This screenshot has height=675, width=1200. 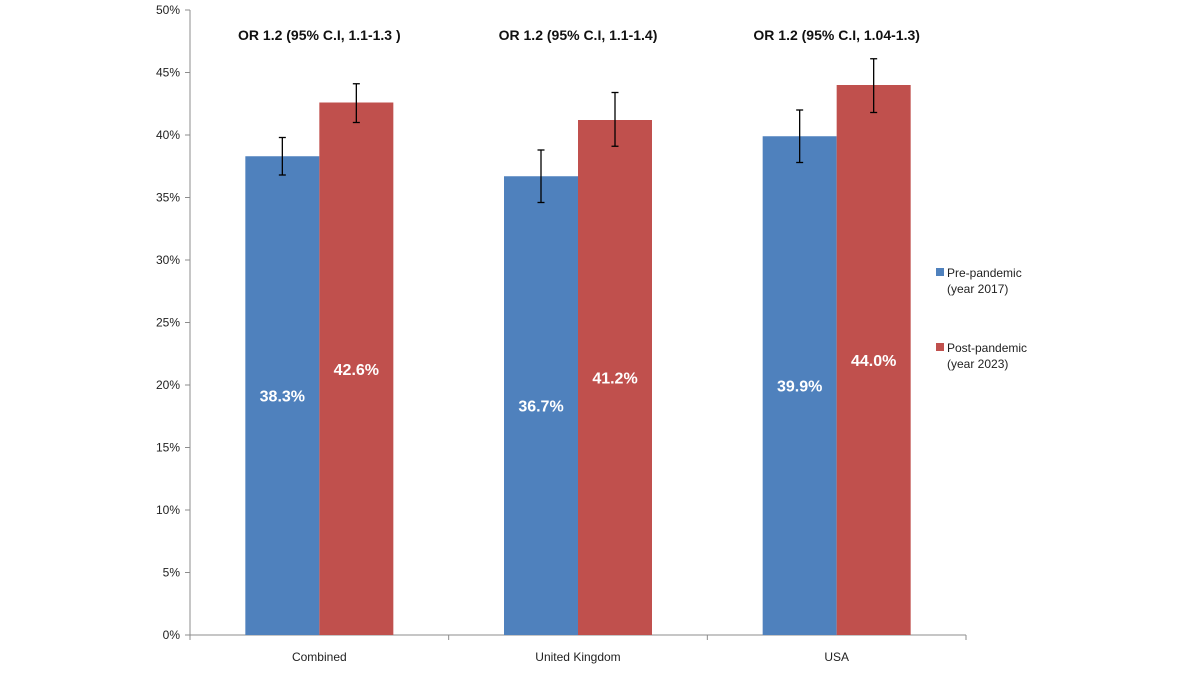 I want to click on data-label: 36.7%, so click(x=540, y=407).